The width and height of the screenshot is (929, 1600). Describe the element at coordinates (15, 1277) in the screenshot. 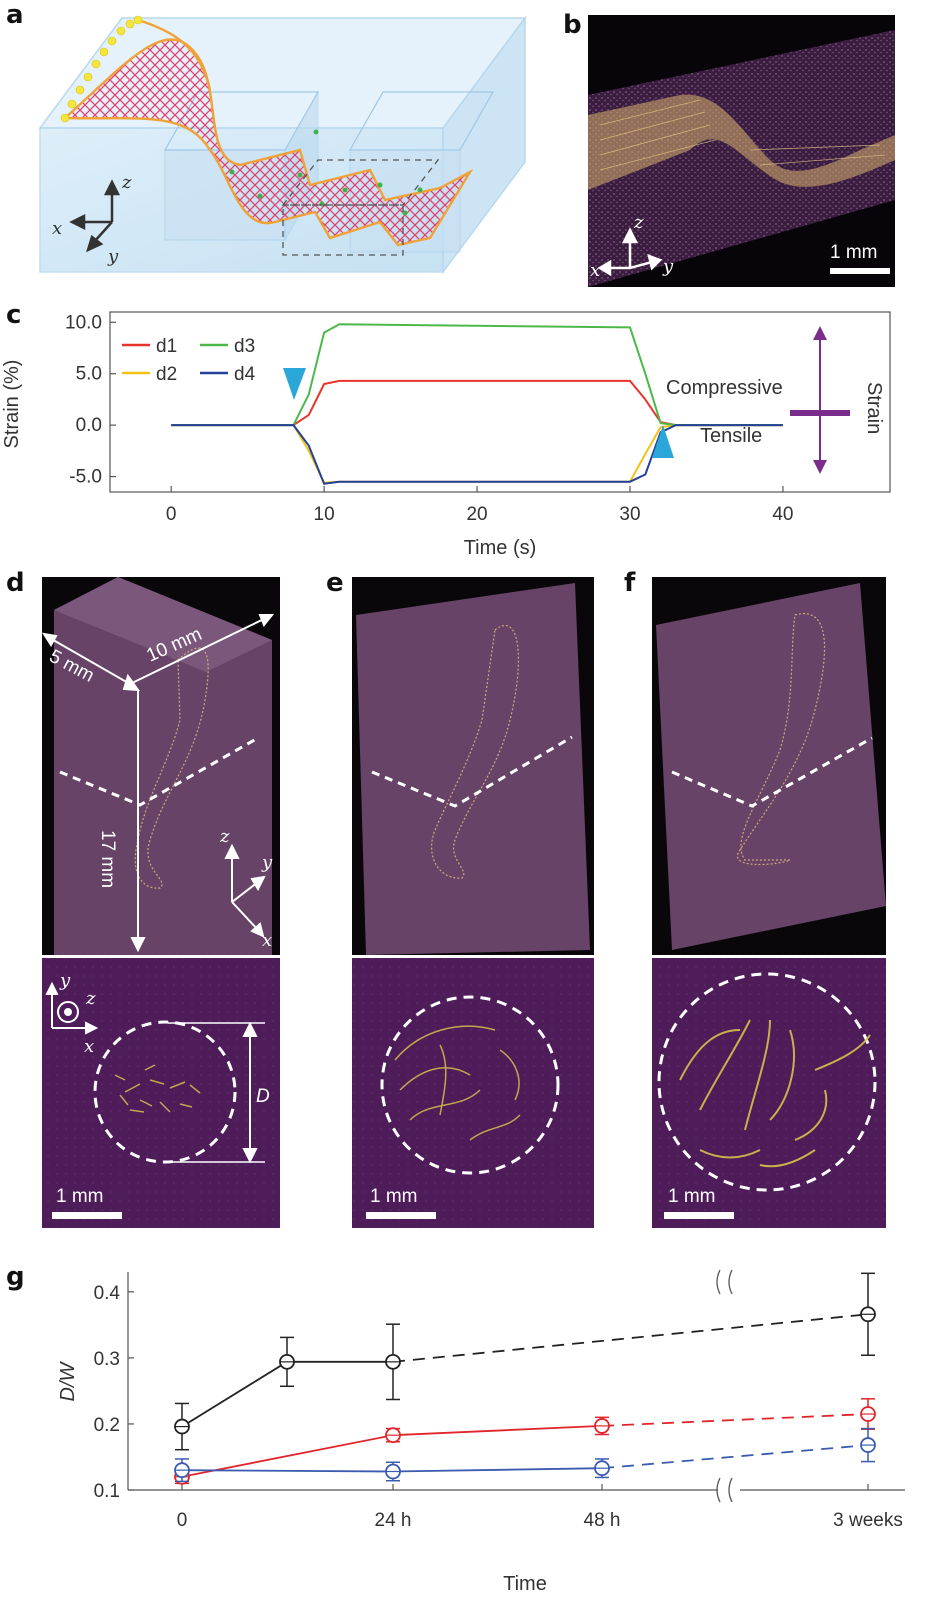

I see `panel-label-g: g` at that location.